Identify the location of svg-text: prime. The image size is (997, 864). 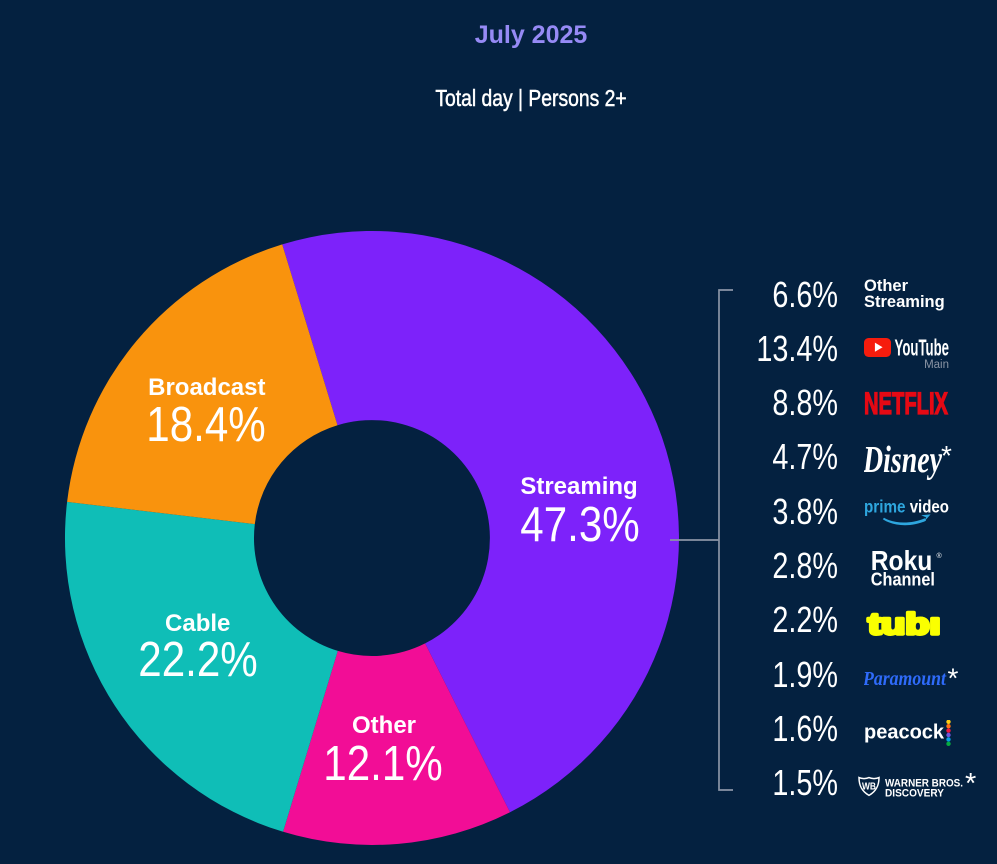
(885, 506).